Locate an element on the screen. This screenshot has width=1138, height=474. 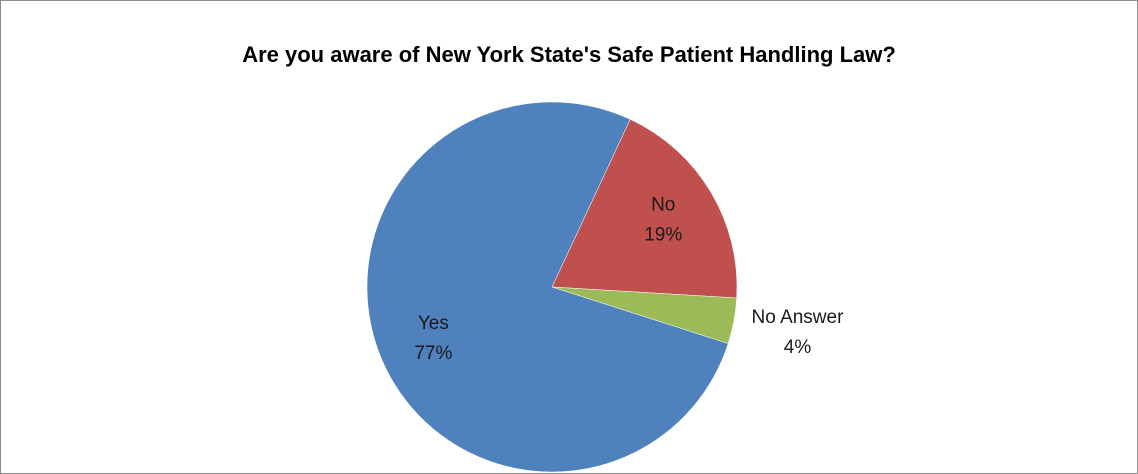
slice-label: No is located at coordinates (663, 205).